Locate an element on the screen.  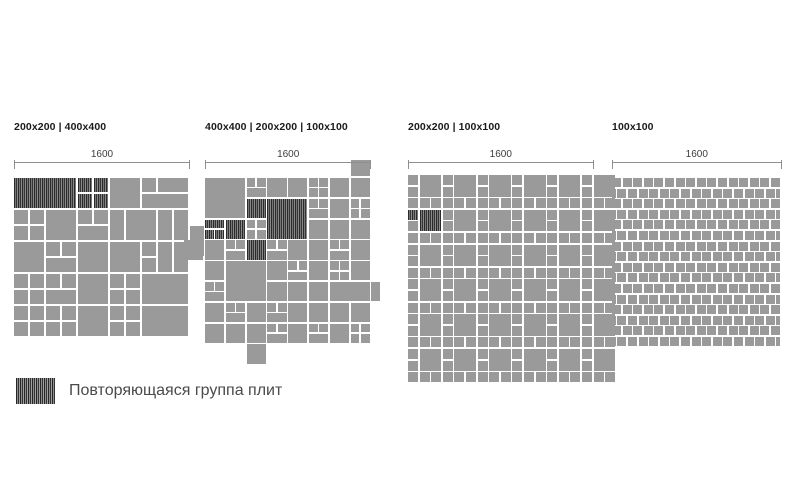
panel-title-3: 200x200 | 100x100 is located at coordinates (454, 127).